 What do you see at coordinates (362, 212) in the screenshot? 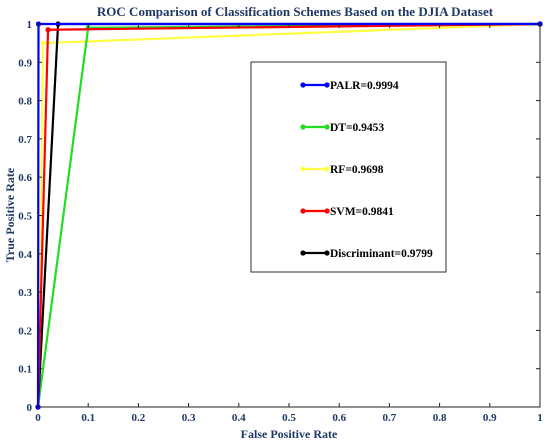
I see `legend-label: SVM=0.9841` at bounding box center [362, 212].